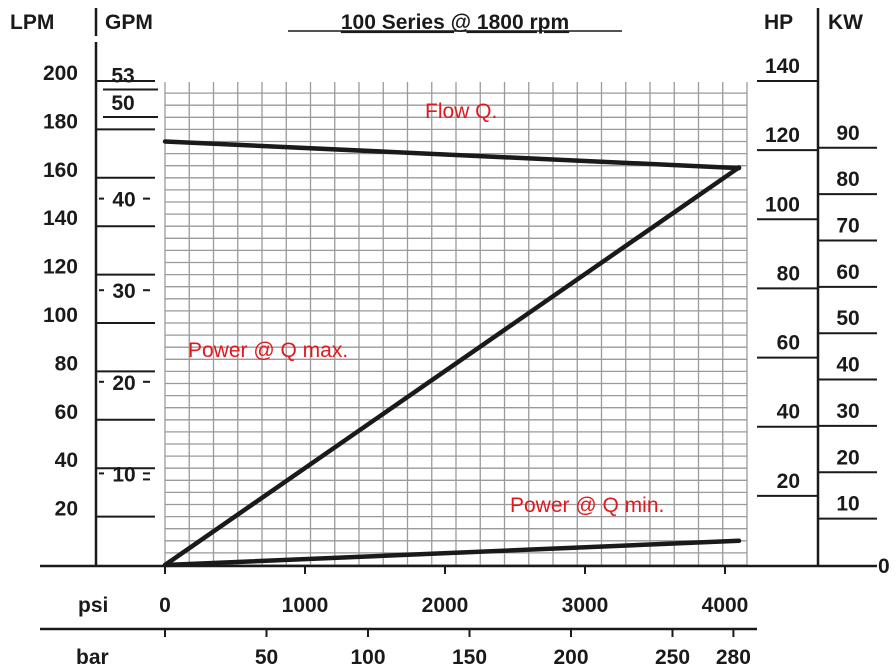 The height and width of the screenshot is (672, 896). I want to click on hp-tick-label: 100, so click(782, 204).